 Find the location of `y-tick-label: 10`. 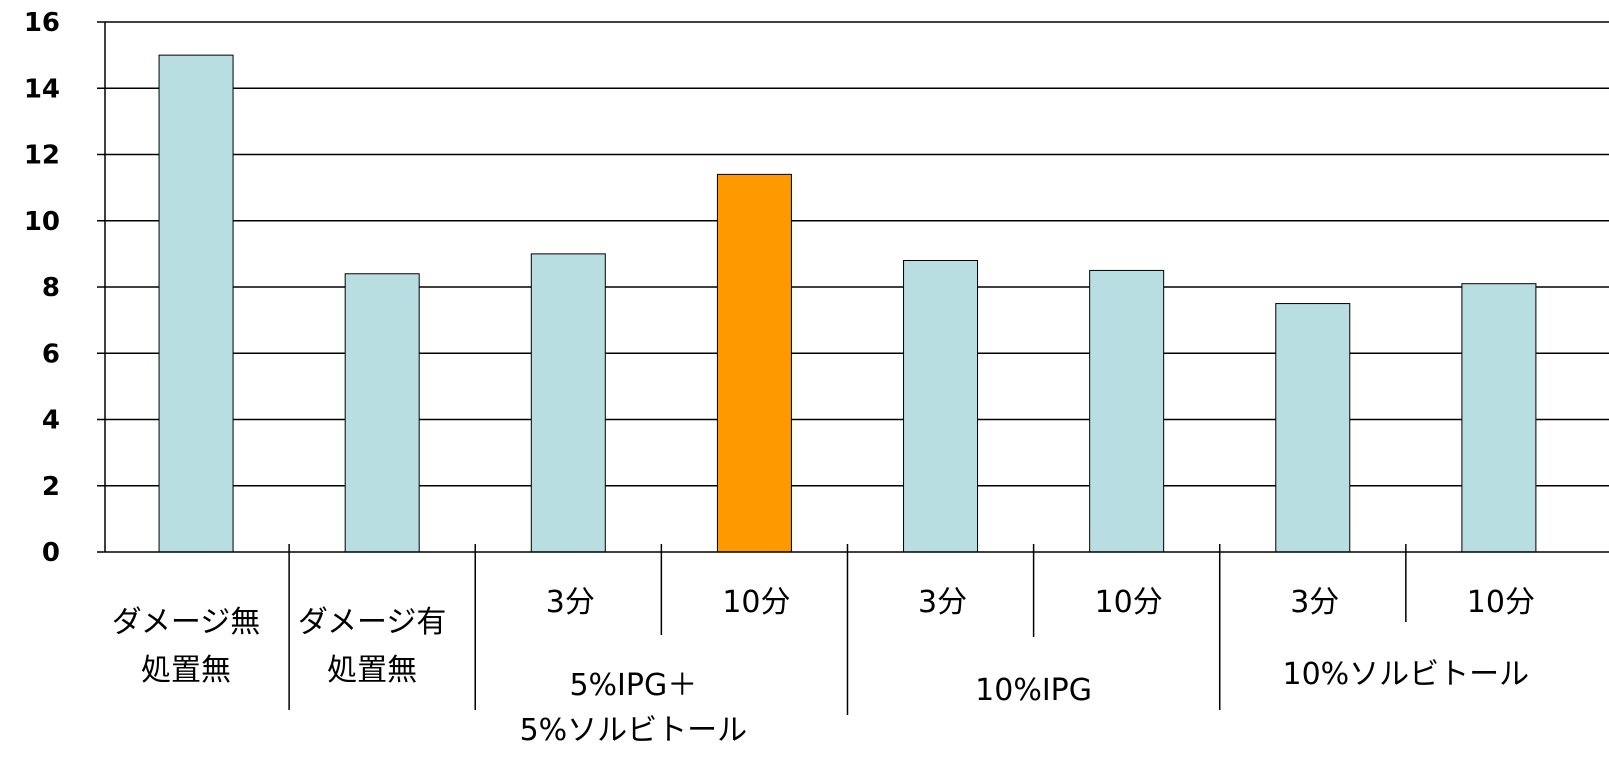

y-tick-label: 10 is located at coordinates (42, 222).